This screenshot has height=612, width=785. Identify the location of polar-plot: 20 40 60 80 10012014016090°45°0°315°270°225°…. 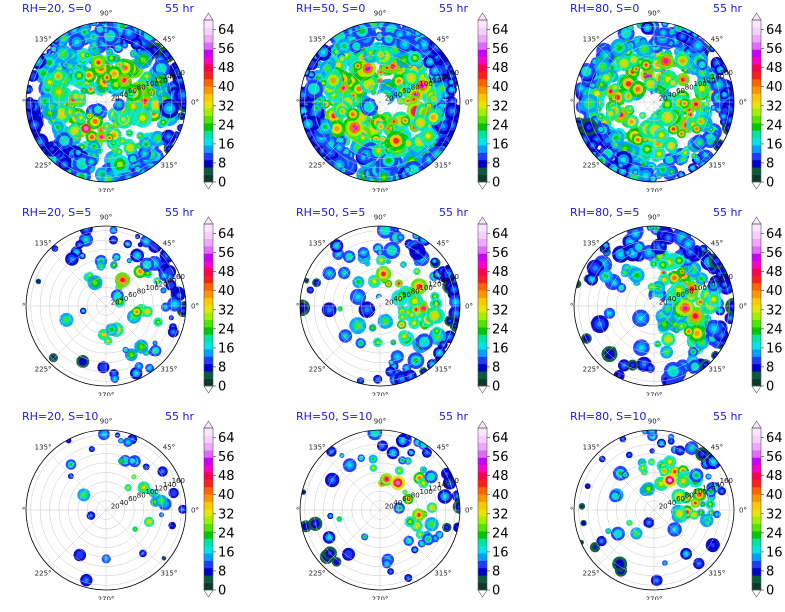
(128, 305).